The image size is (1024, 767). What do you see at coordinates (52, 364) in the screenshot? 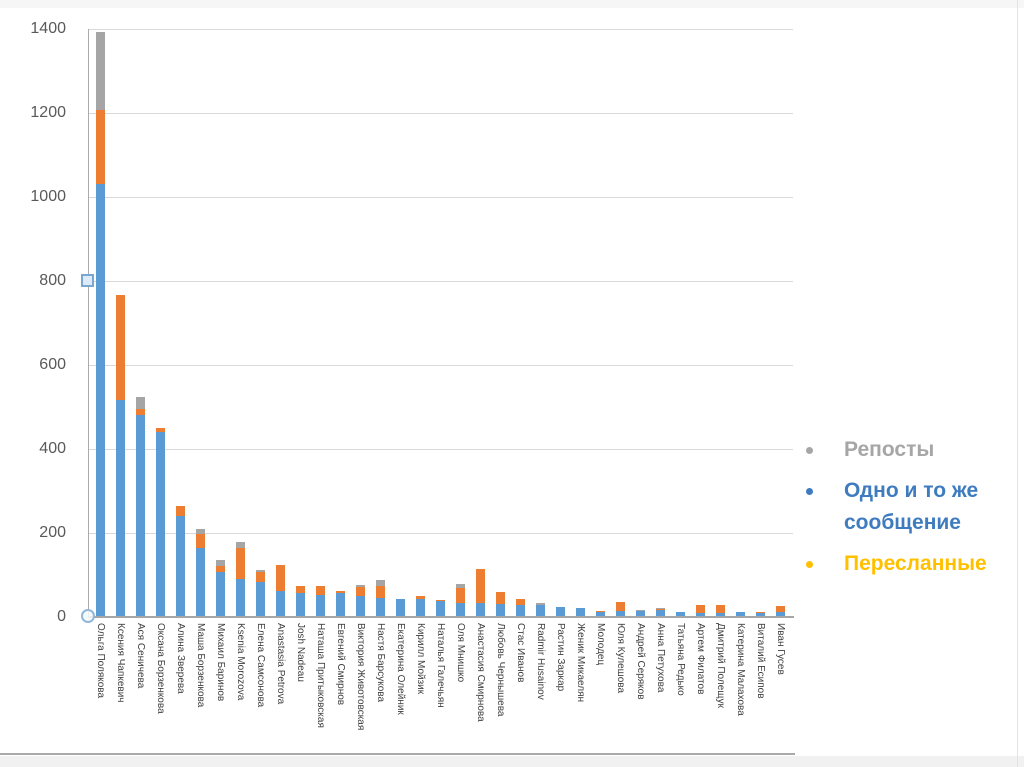
I see `y-tick-label: 600` at bounding box center [52, 364].